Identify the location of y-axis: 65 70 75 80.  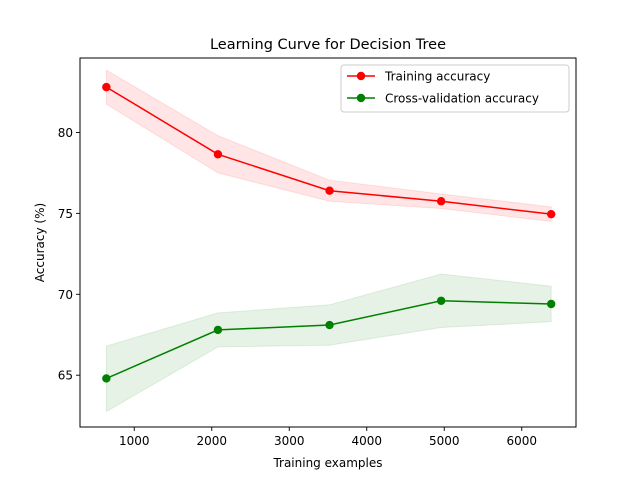
(69, 254).